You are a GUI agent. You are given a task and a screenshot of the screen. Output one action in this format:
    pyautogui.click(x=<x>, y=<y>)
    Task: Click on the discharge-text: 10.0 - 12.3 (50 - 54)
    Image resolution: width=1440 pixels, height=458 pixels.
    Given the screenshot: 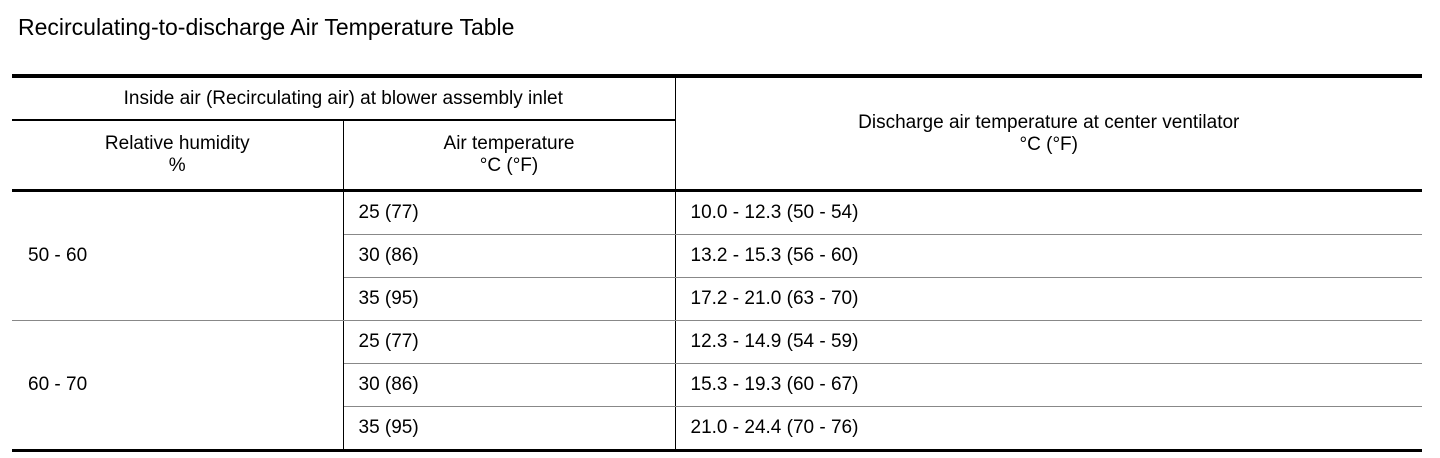 What is the action you would take?
    pyautogui.click(x=774, y=212)
    